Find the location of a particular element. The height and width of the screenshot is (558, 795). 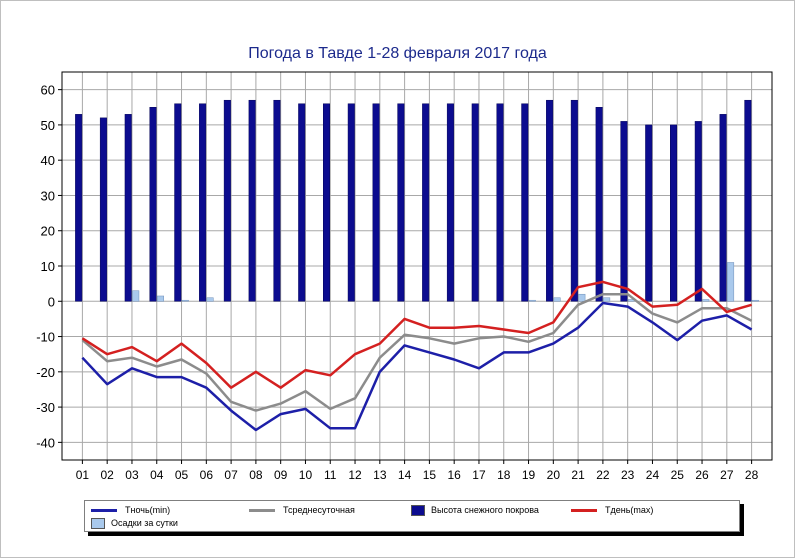

legend-label-snow: Высота снежного покрова is located at coordinates (485, 510).